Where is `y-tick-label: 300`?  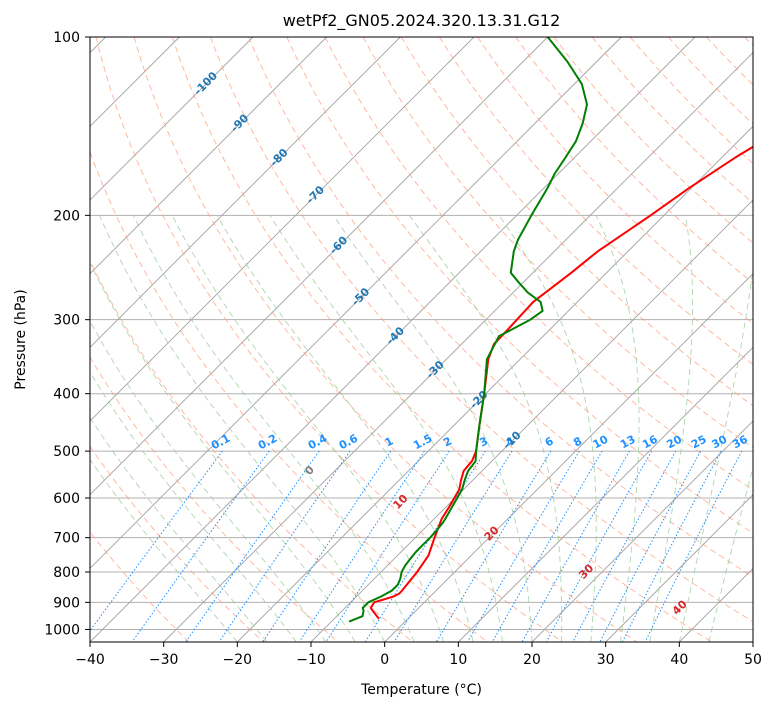
y-tick-label: 300 is located at coordinates (66, 321).